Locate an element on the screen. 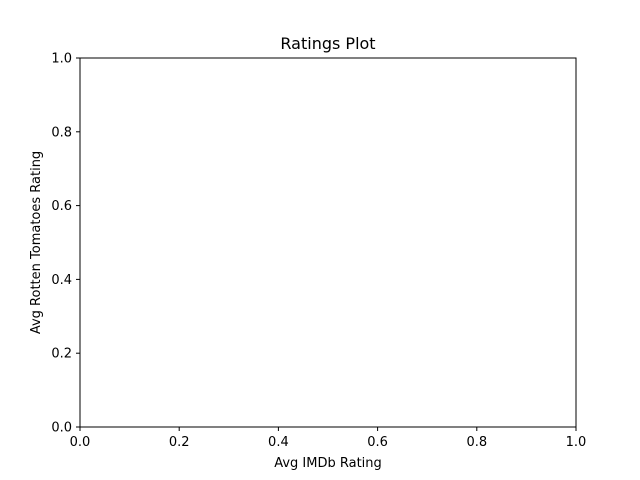 The height and width of the screenshot is (480, 640). x-axis-label: Avg IMDb Rating is located at coordinates (328, 463).